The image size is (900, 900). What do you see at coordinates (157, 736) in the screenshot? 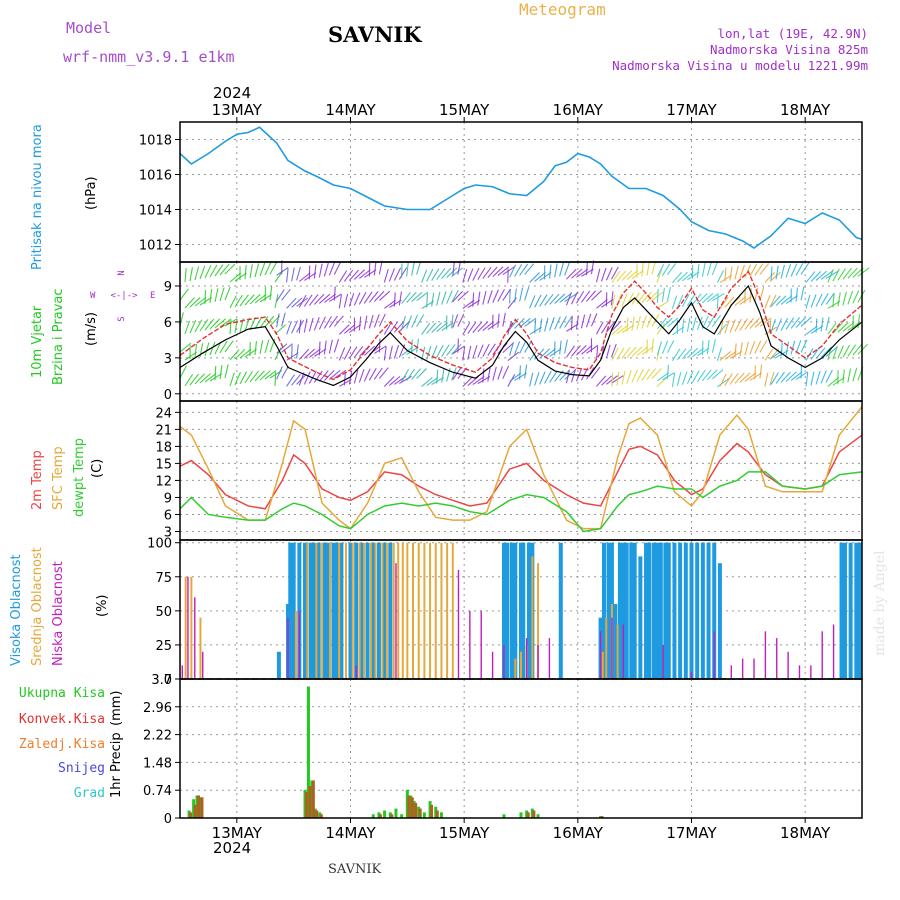
I see `y-tick-label: 2.22` at bounding box center [157, 736].